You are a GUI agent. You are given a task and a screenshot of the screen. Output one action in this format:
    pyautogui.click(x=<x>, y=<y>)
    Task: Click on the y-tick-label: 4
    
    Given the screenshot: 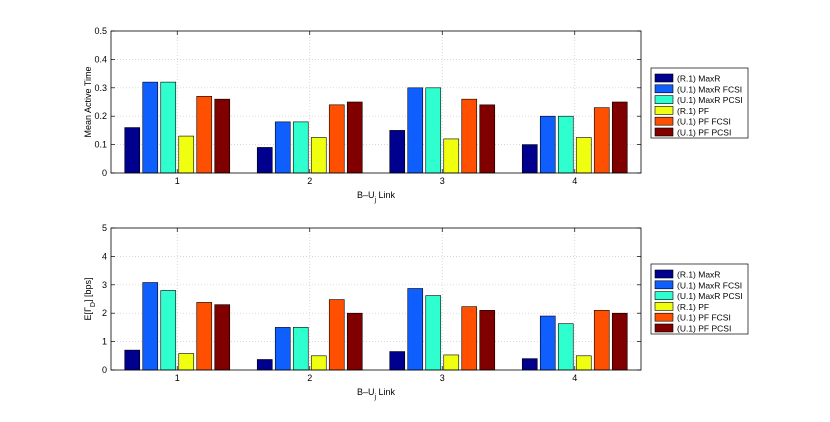 What is the action you would take?
    pyautogui.click(x=104, y=256)
    